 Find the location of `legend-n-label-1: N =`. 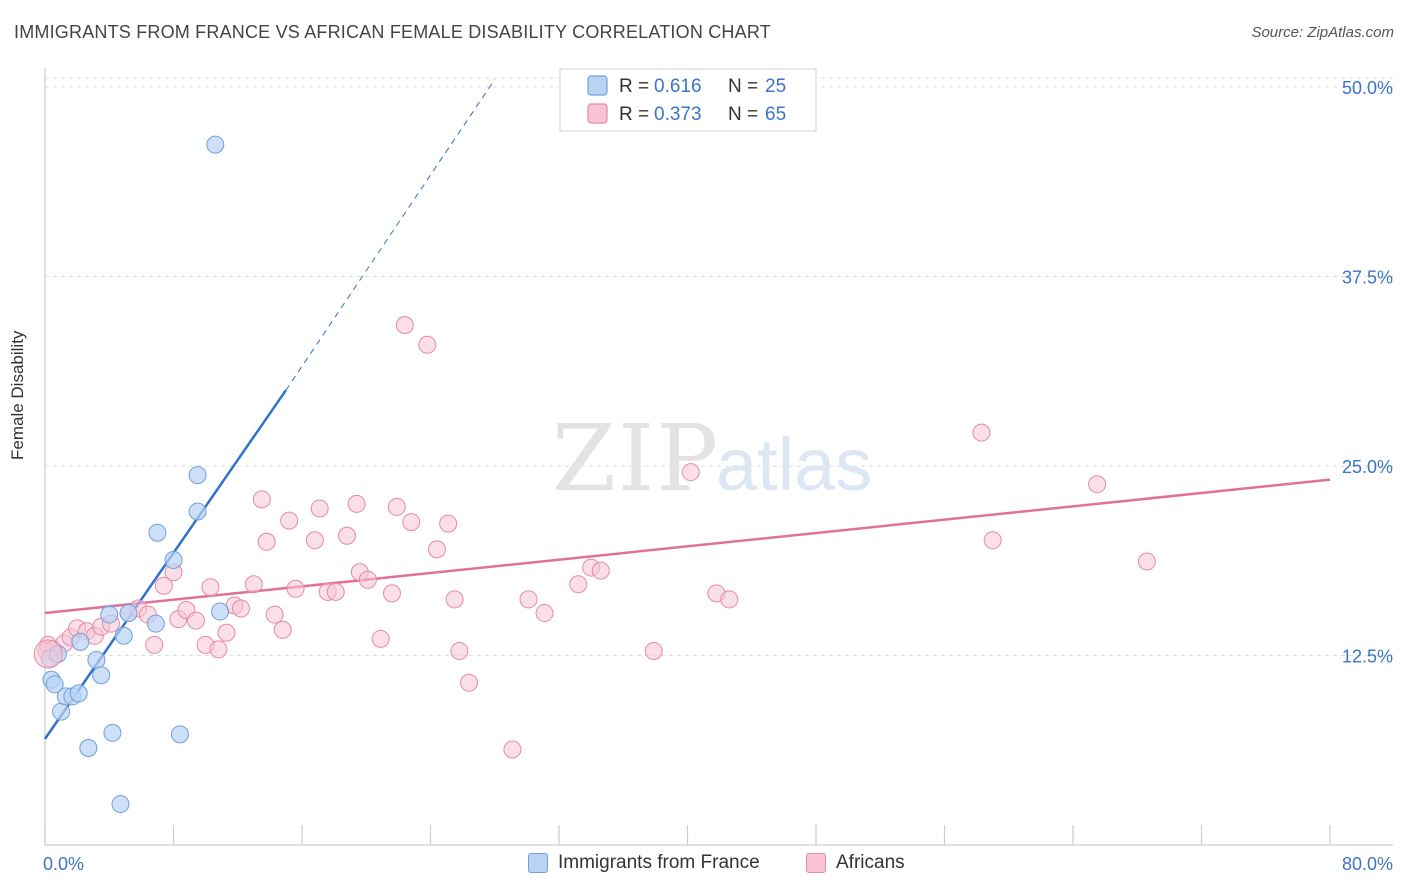

legend-n-label-1: N = is located at coordinates (743, 114).